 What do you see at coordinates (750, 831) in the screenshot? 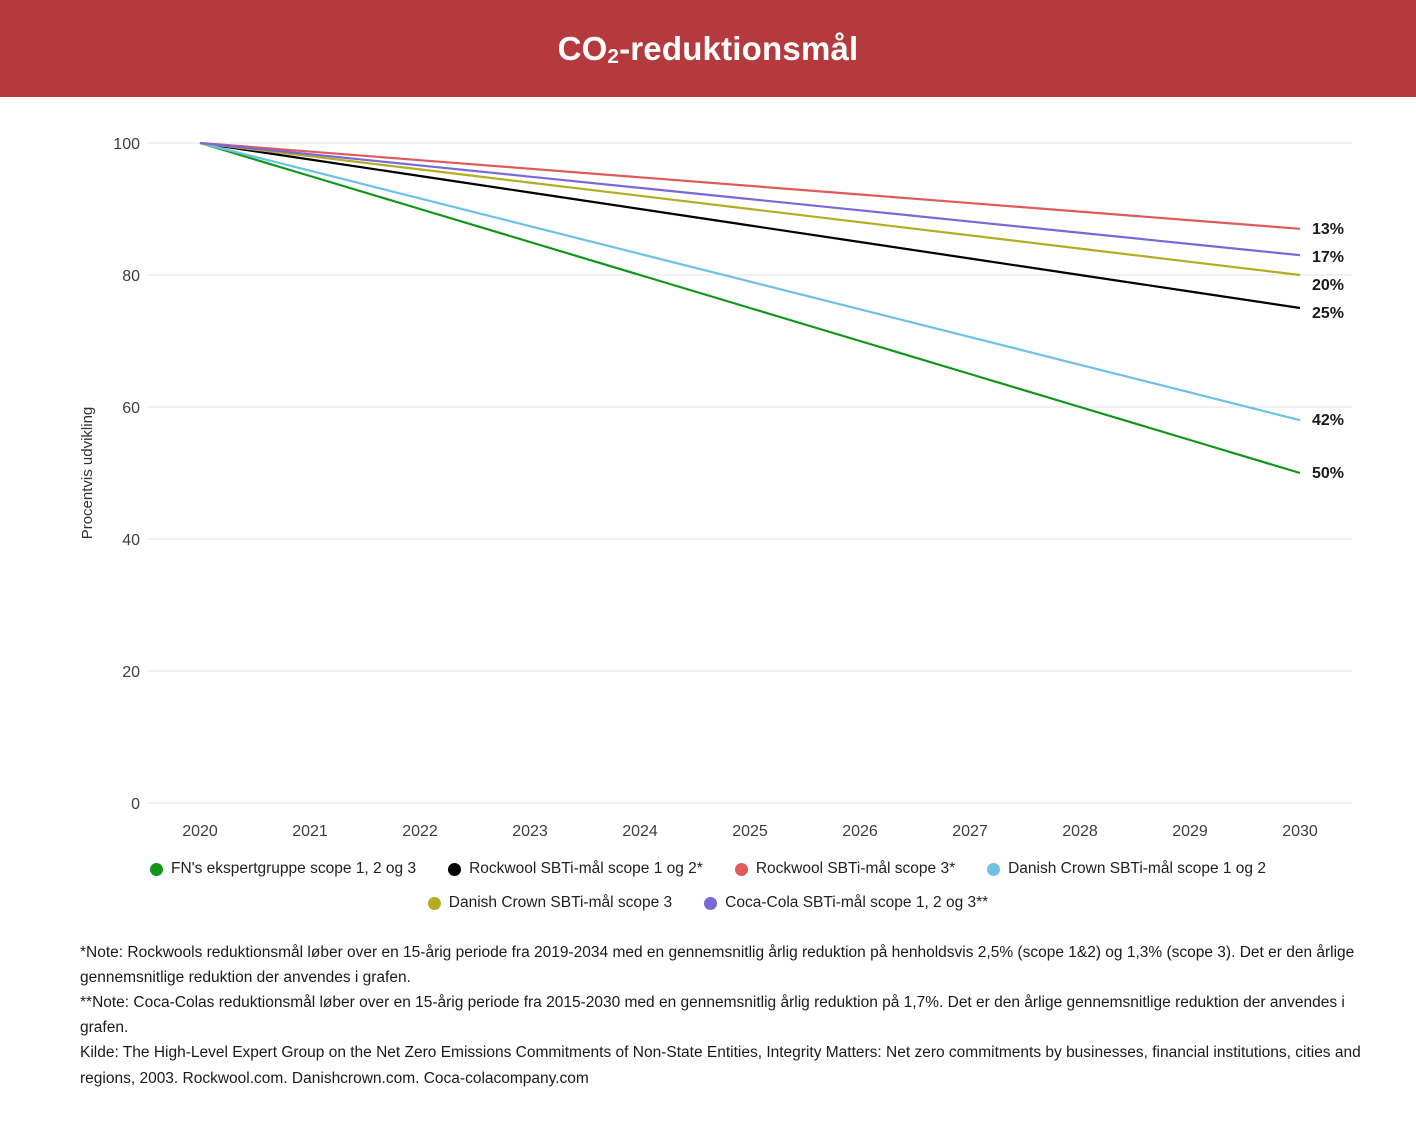
I see `x-tick-label: 2025` at bounding box center [750, 831].